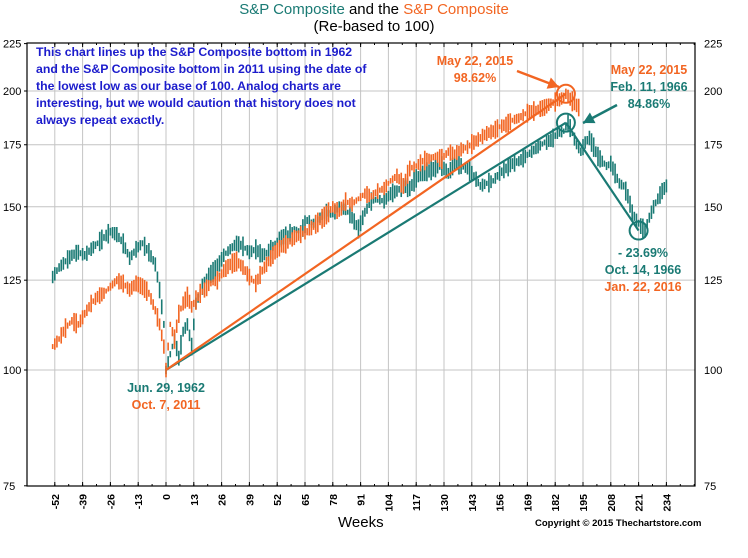 The image size is (748, 558). What do you see at coordinates (649, 70) in the screenshot?
I see `right-peak-date-orange: May 22, 2015` at bounding box center [649, 70].